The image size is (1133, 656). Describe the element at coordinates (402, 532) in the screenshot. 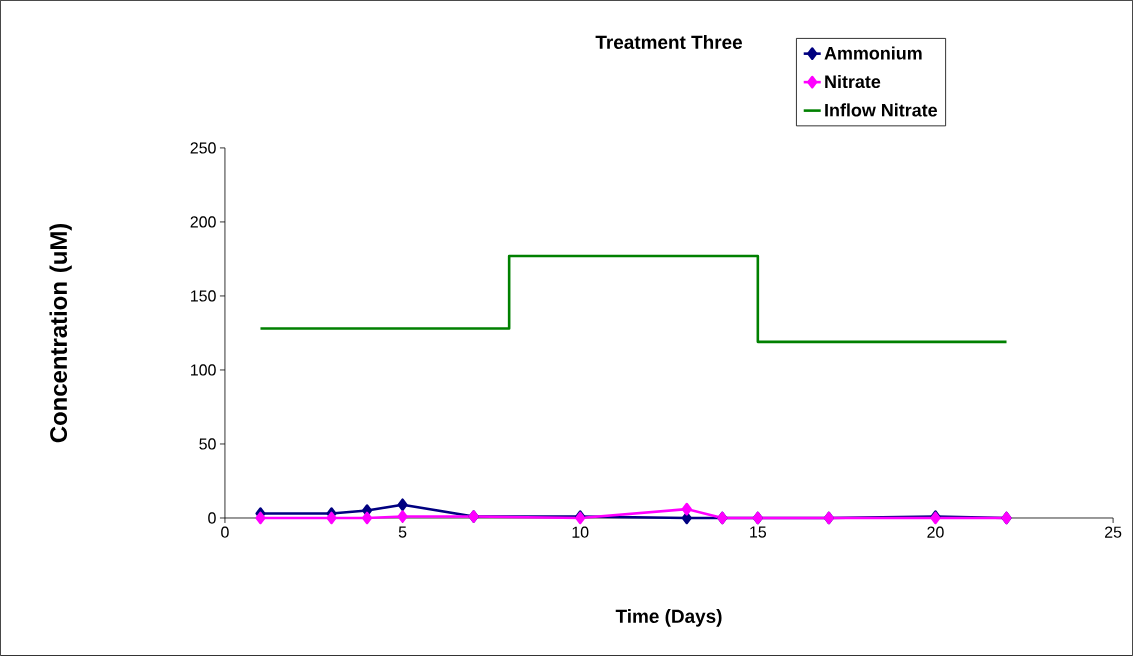

I see `x-tick-label: 5` at that location.